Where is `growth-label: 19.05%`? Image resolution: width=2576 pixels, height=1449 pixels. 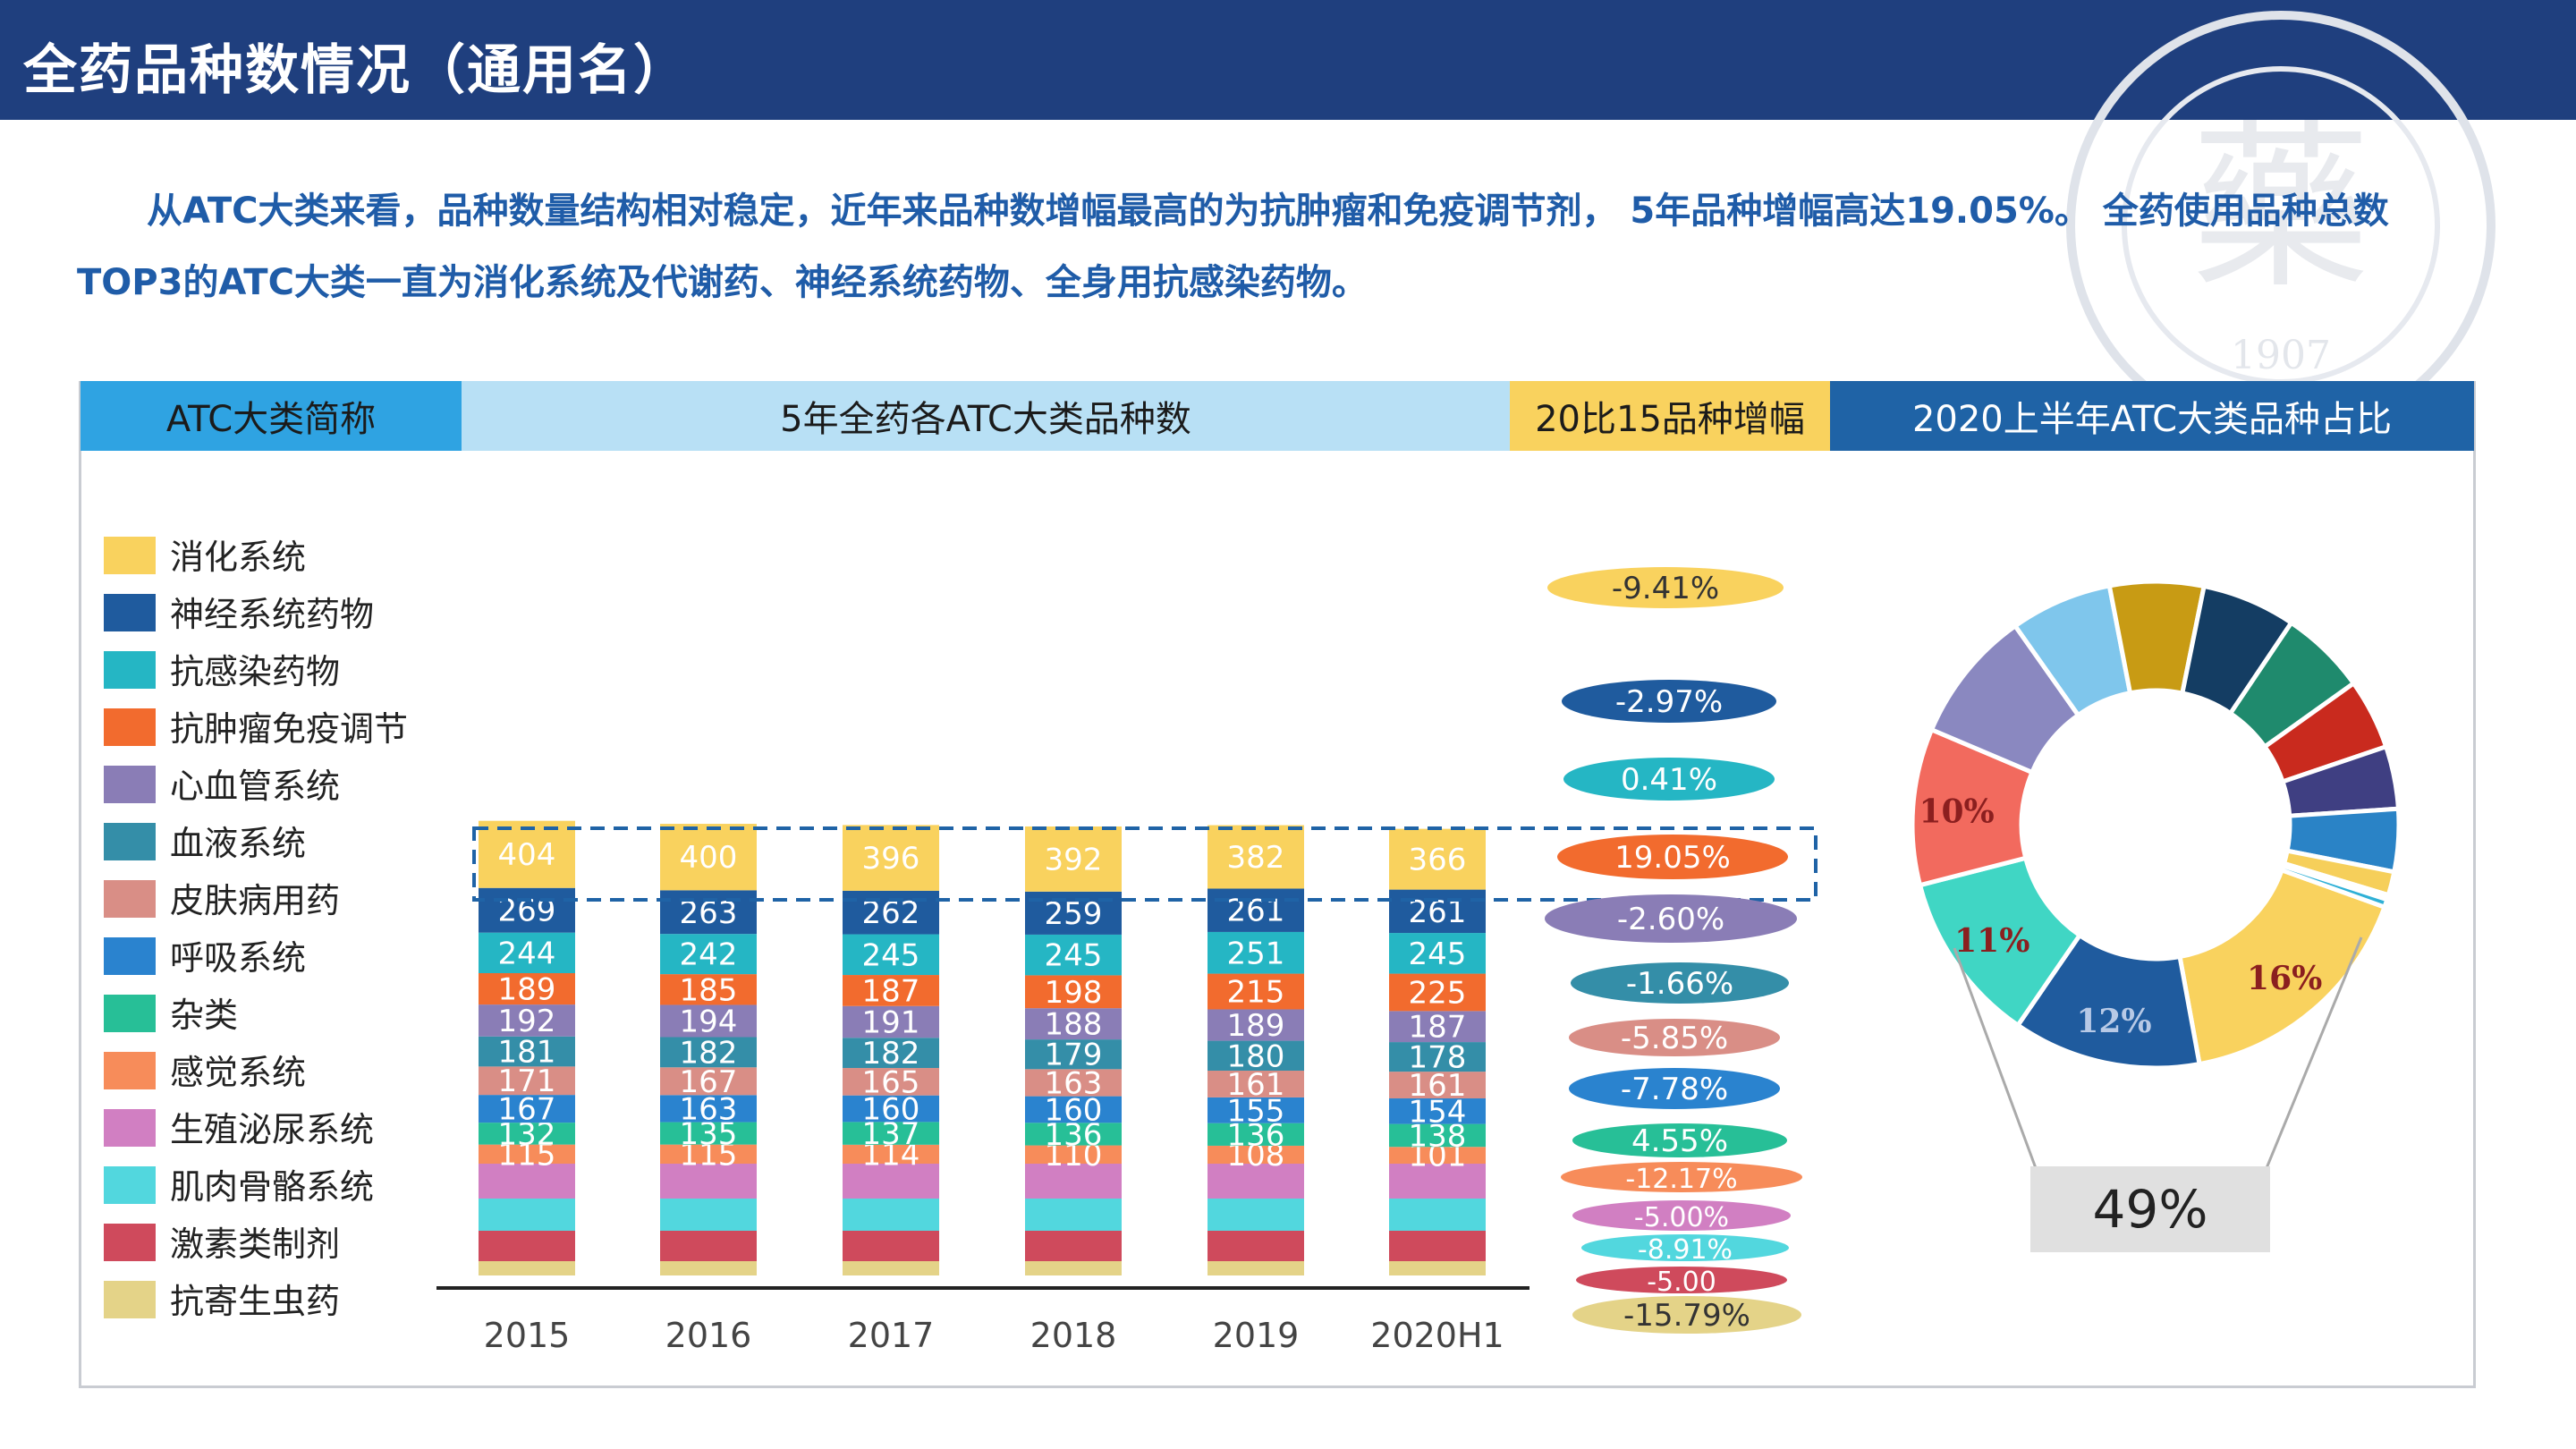
growth-label: 19.05% is located at coordinates (1672, 858).